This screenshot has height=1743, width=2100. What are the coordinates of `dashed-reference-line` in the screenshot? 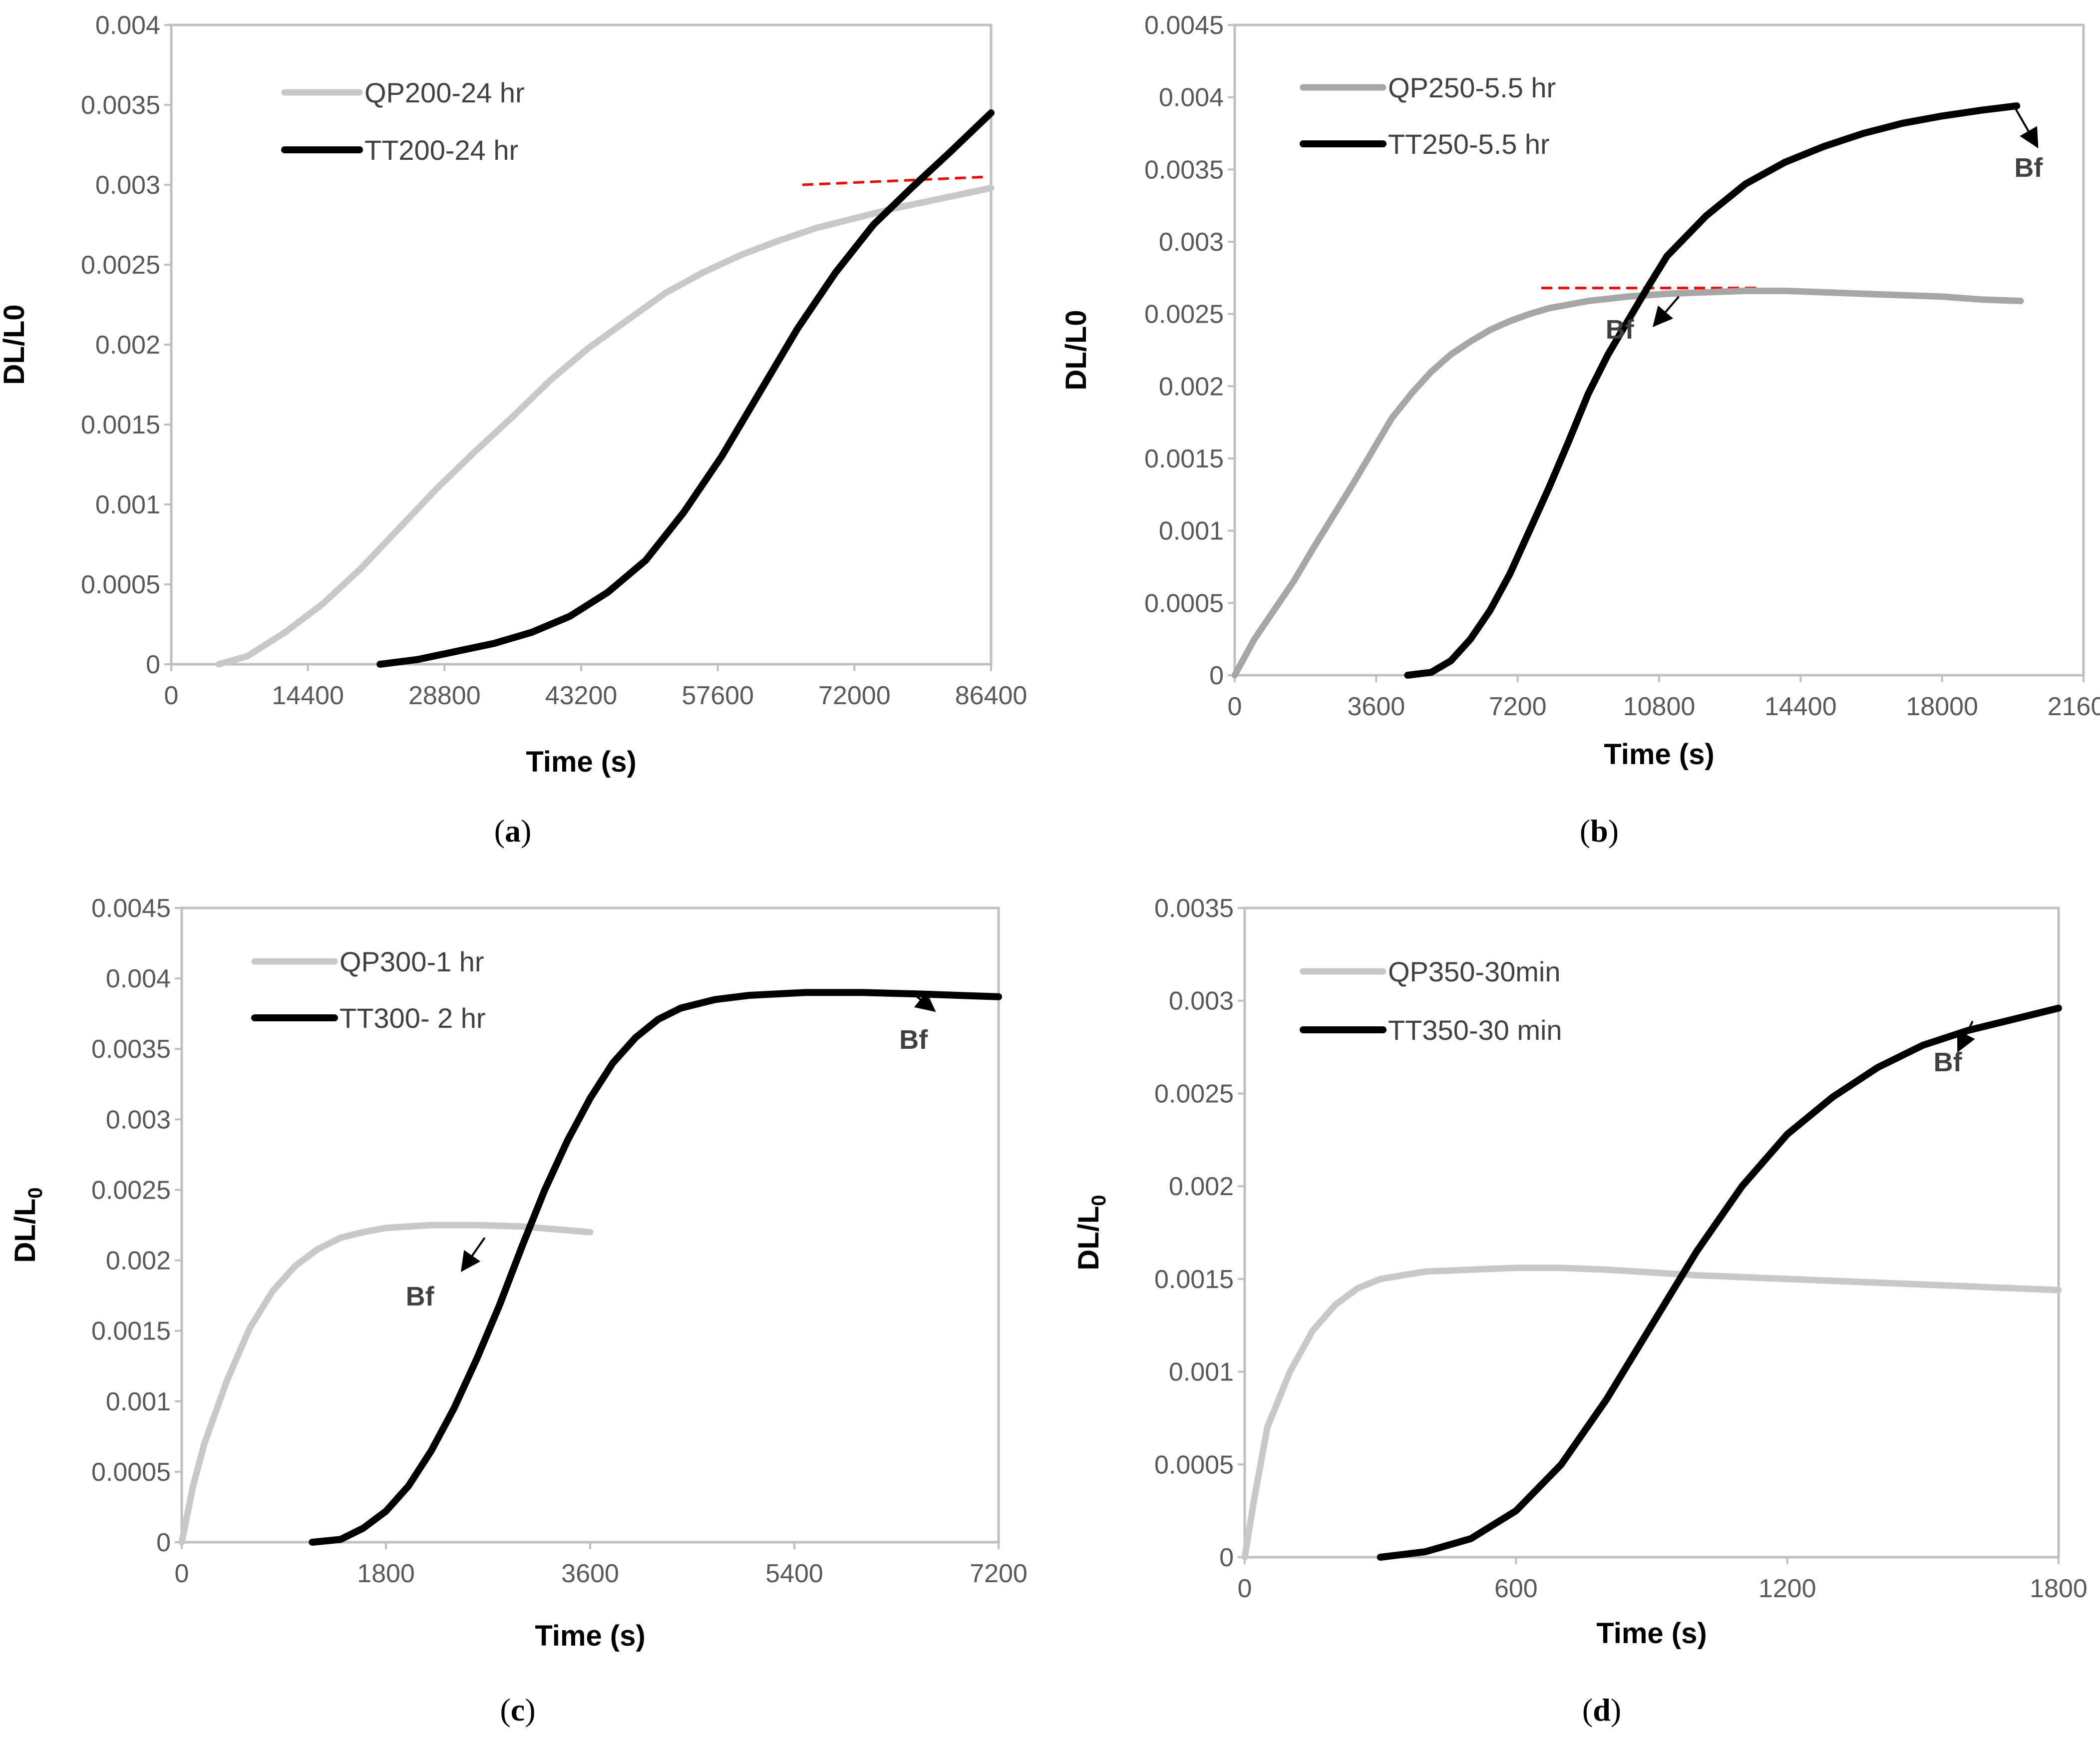 It's located at (895, 180).